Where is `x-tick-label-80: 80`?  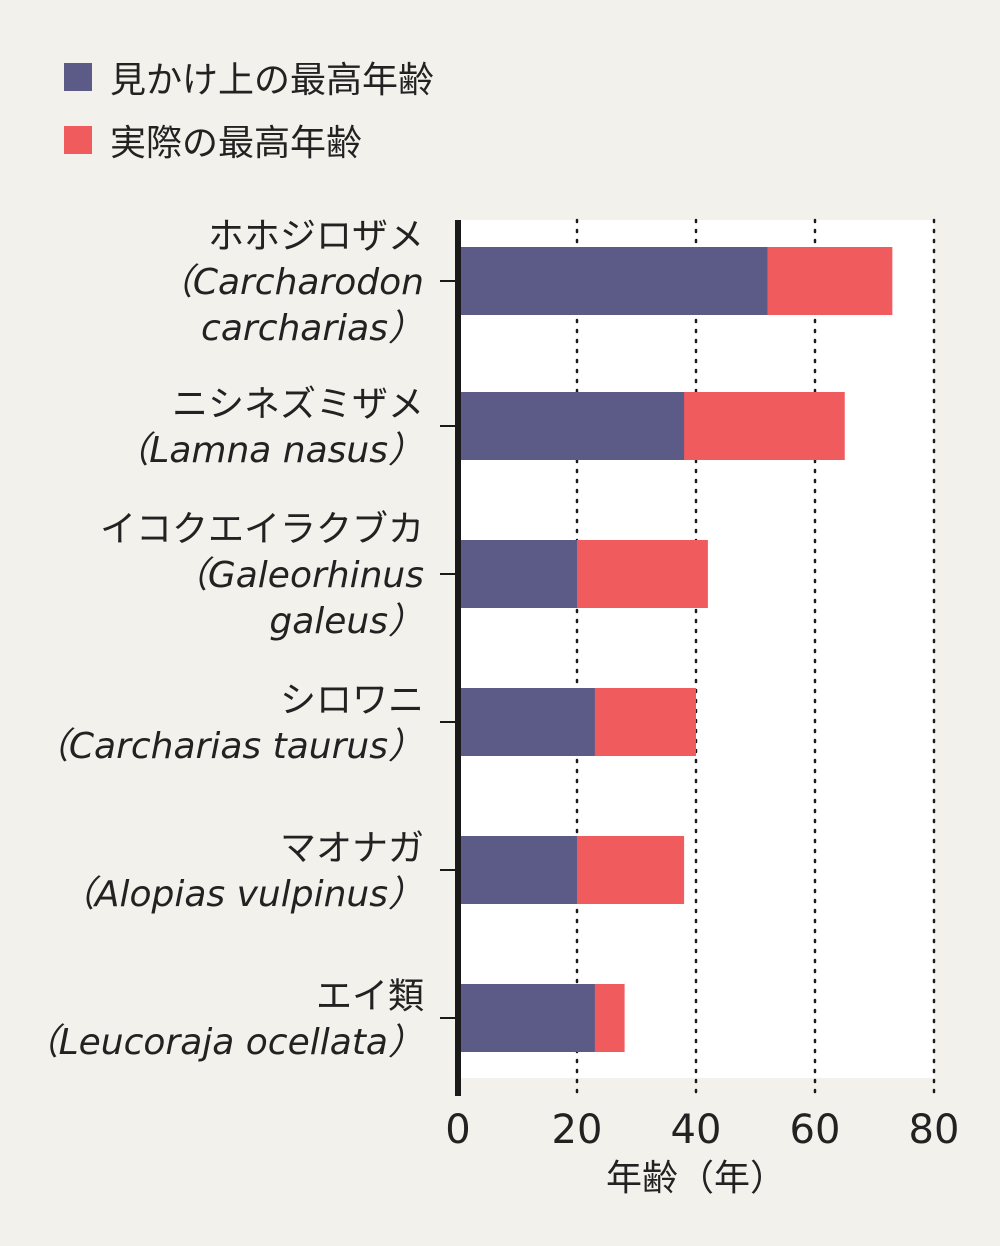
x-tick-label-80: 80 is located at coordinates (934, 1130).